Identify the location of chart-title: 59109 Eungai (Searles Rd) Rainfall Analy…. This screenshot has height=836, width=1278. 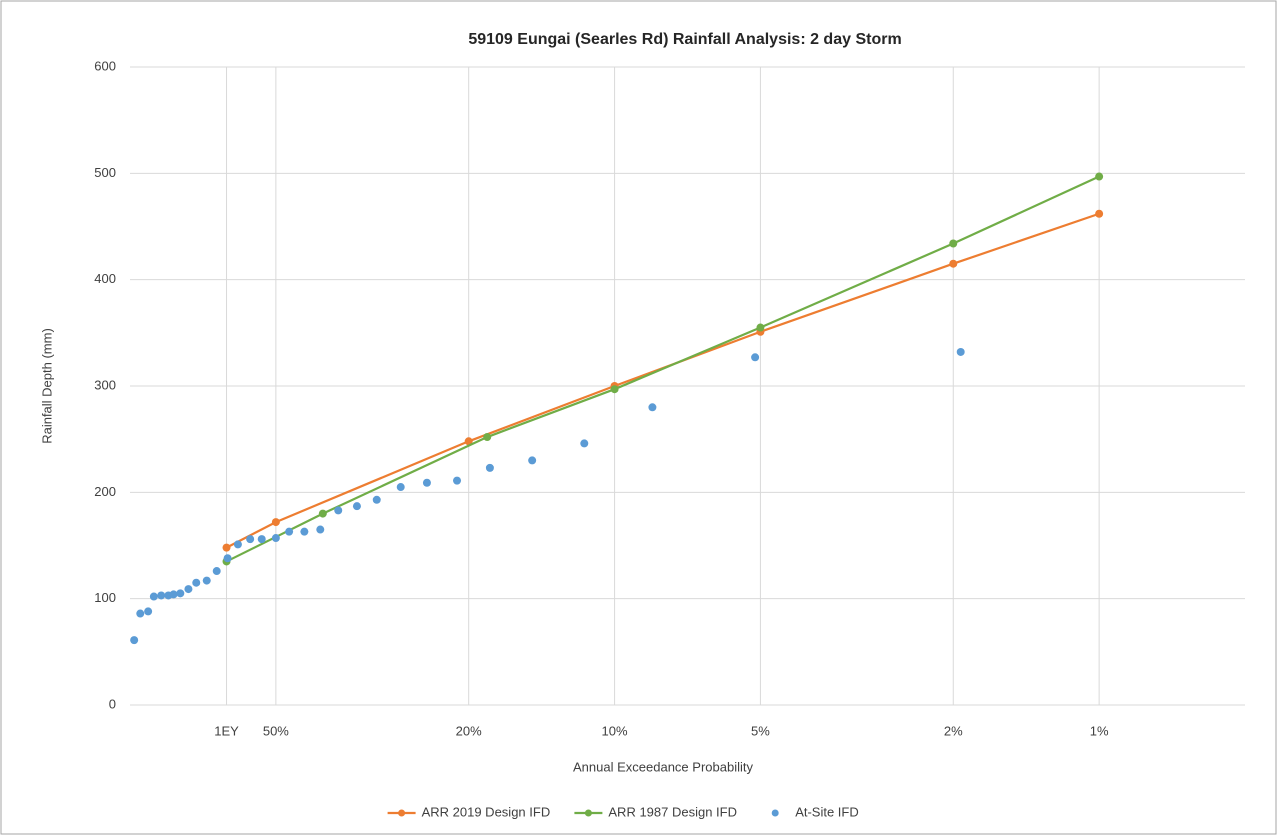
(684, 39).